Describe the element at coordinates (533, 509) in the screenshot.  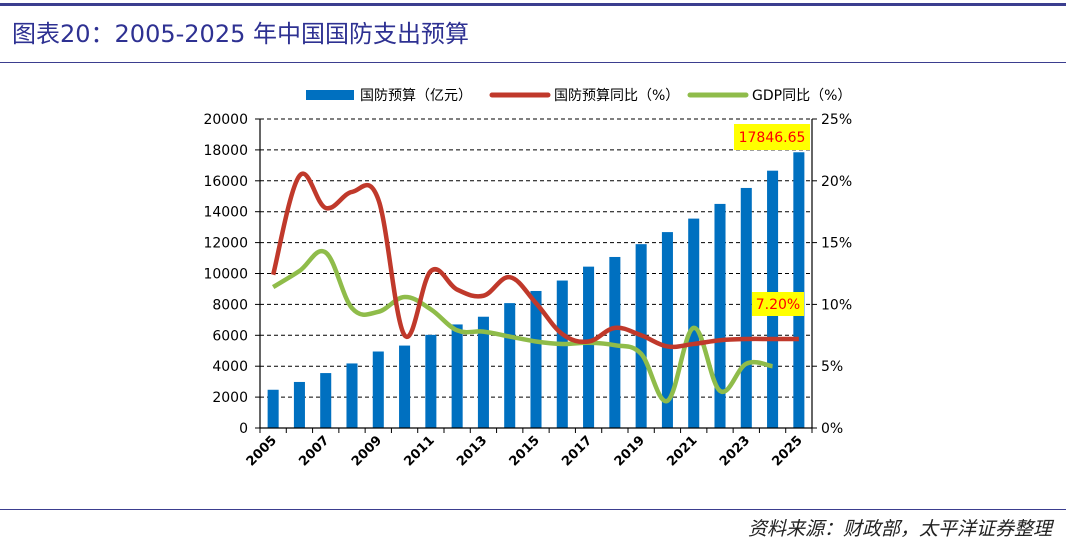
I see `bottom-rule` at that location.